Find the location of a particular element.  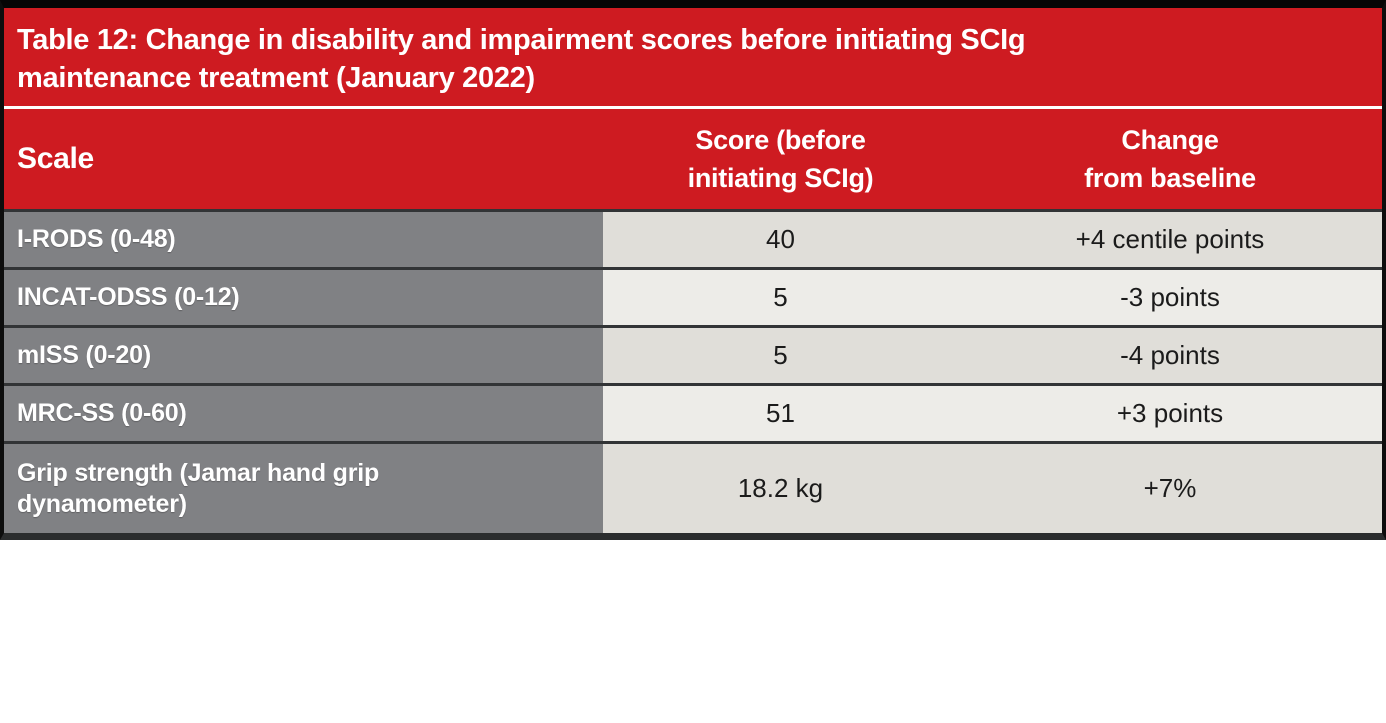

table-row: INCAT-ODSS (0-12) 5 -3 points is located at coordinates (693, 296).